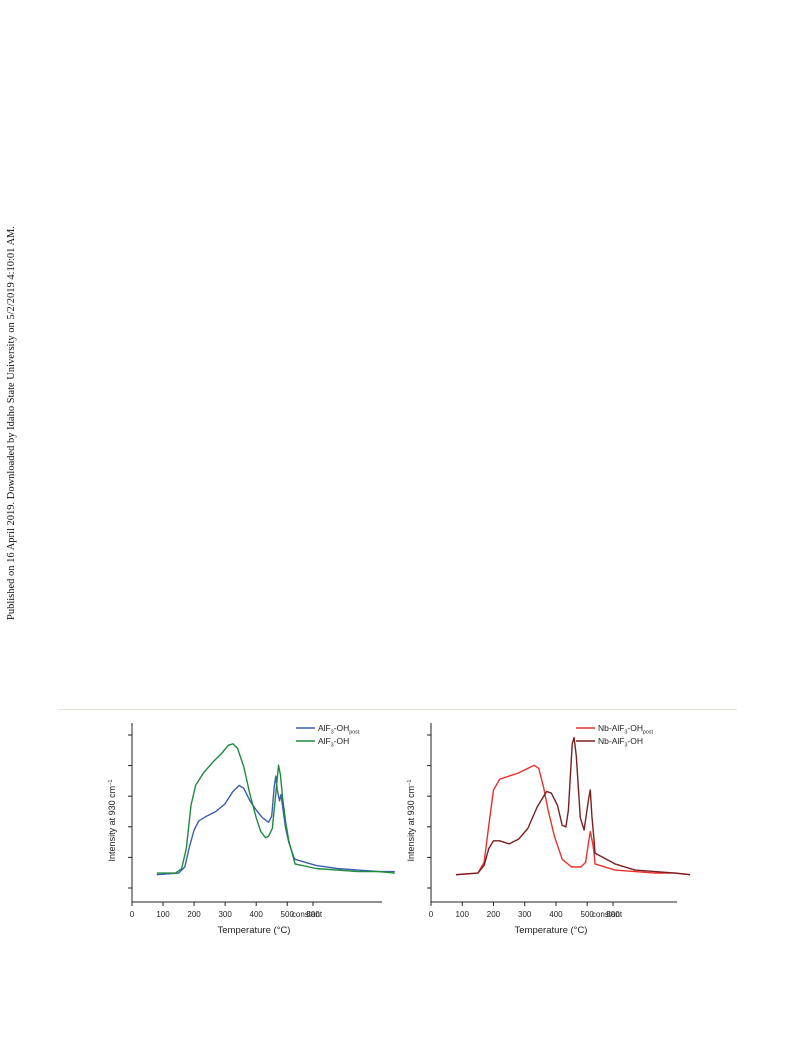 This screenshot has width=793, height=1039. Describe the element at coordinates (333, 742) in the screenshot. I see `legend-label-2: AlF3-OH` at that location.